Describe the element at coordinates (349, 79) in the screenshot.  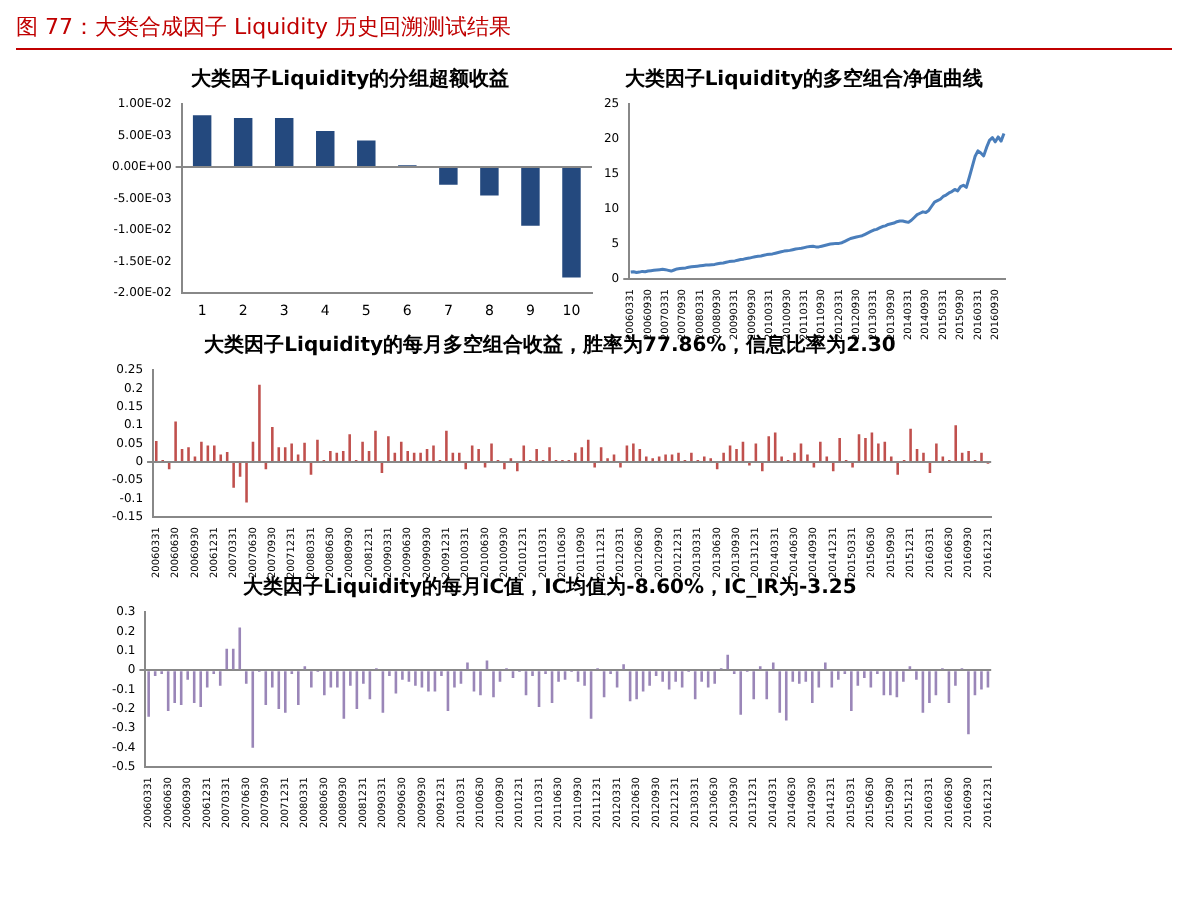
I see `chart-title: 大类因子Liquidity的分组超额收益` at that location.